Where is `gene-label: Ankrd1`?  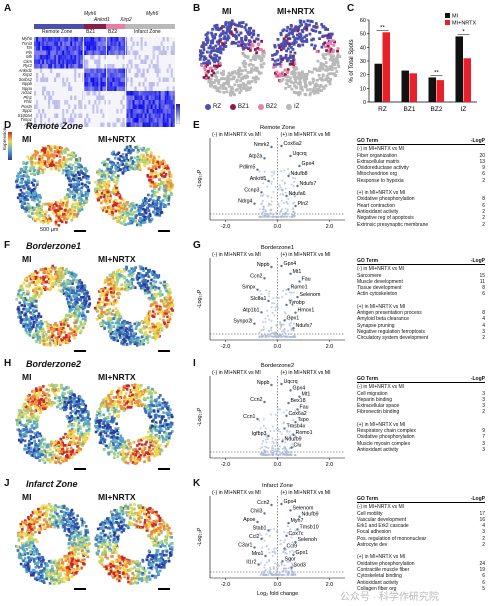 gene-label: Ankrd1 is located at coordinates (25, 70).